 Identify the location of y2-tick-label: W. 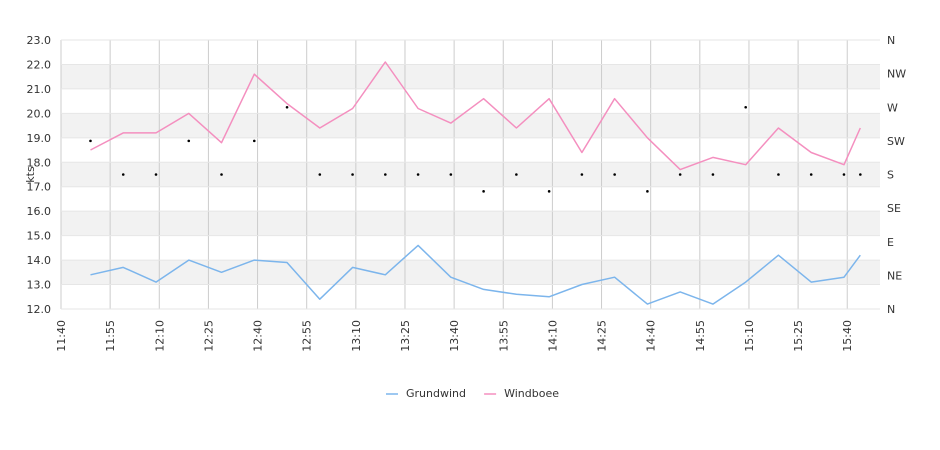
(892, 107).